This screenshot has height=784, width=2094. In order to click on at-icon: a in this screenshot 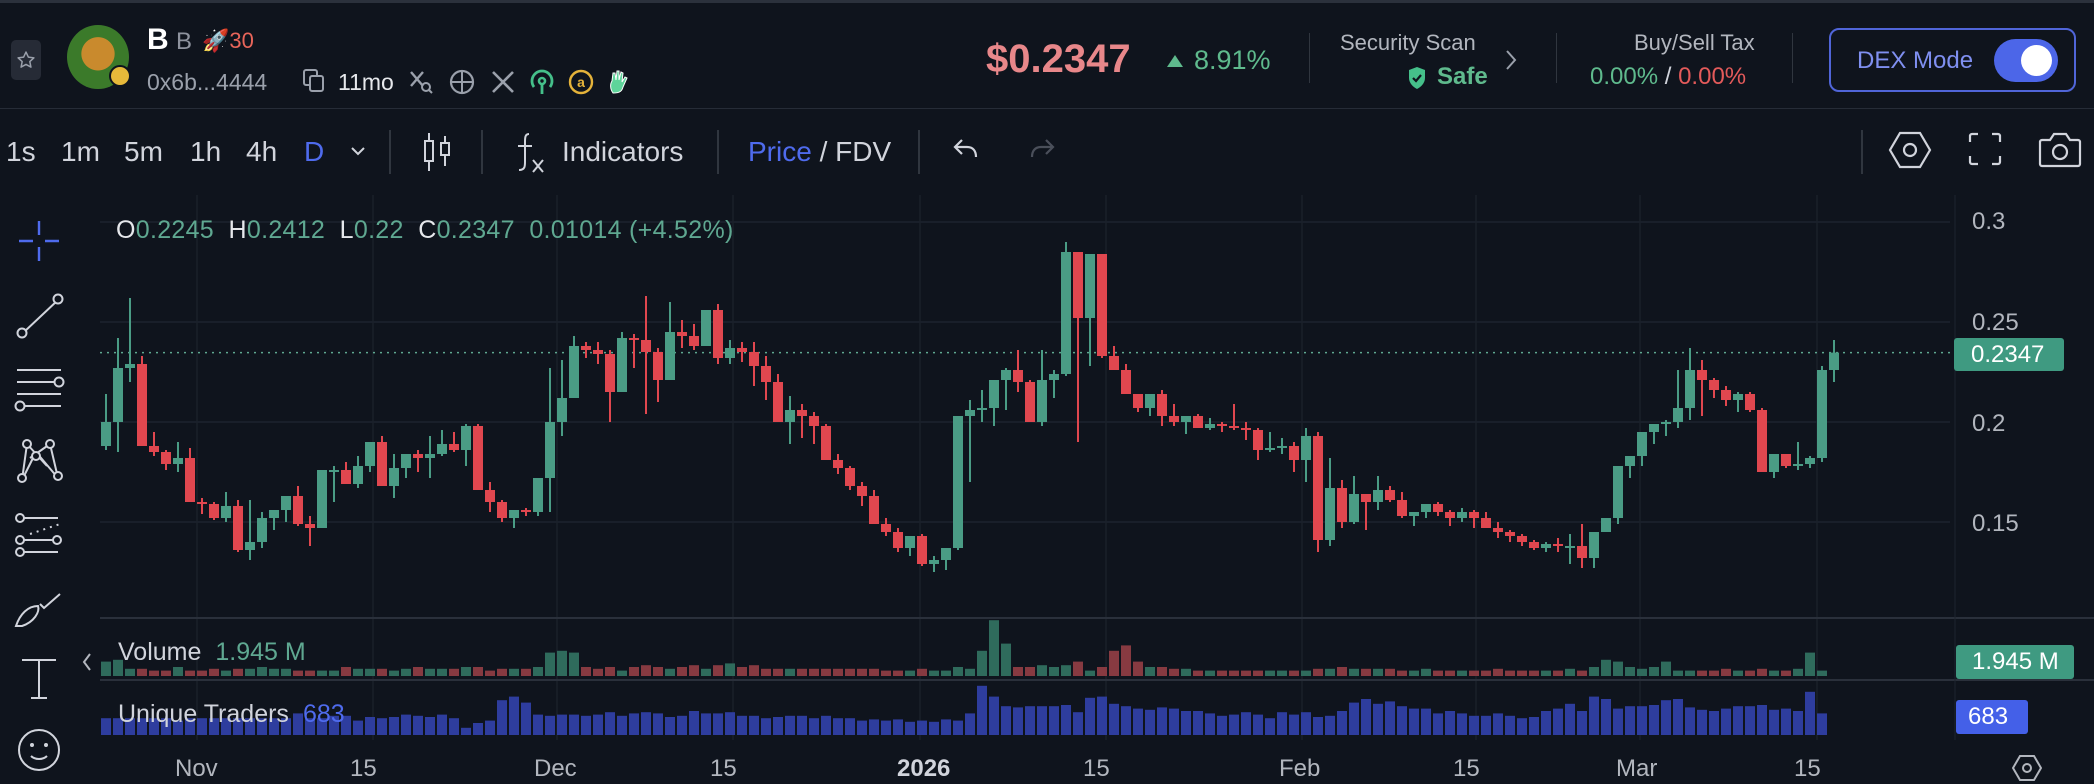, I will do `click(581, 82)`.